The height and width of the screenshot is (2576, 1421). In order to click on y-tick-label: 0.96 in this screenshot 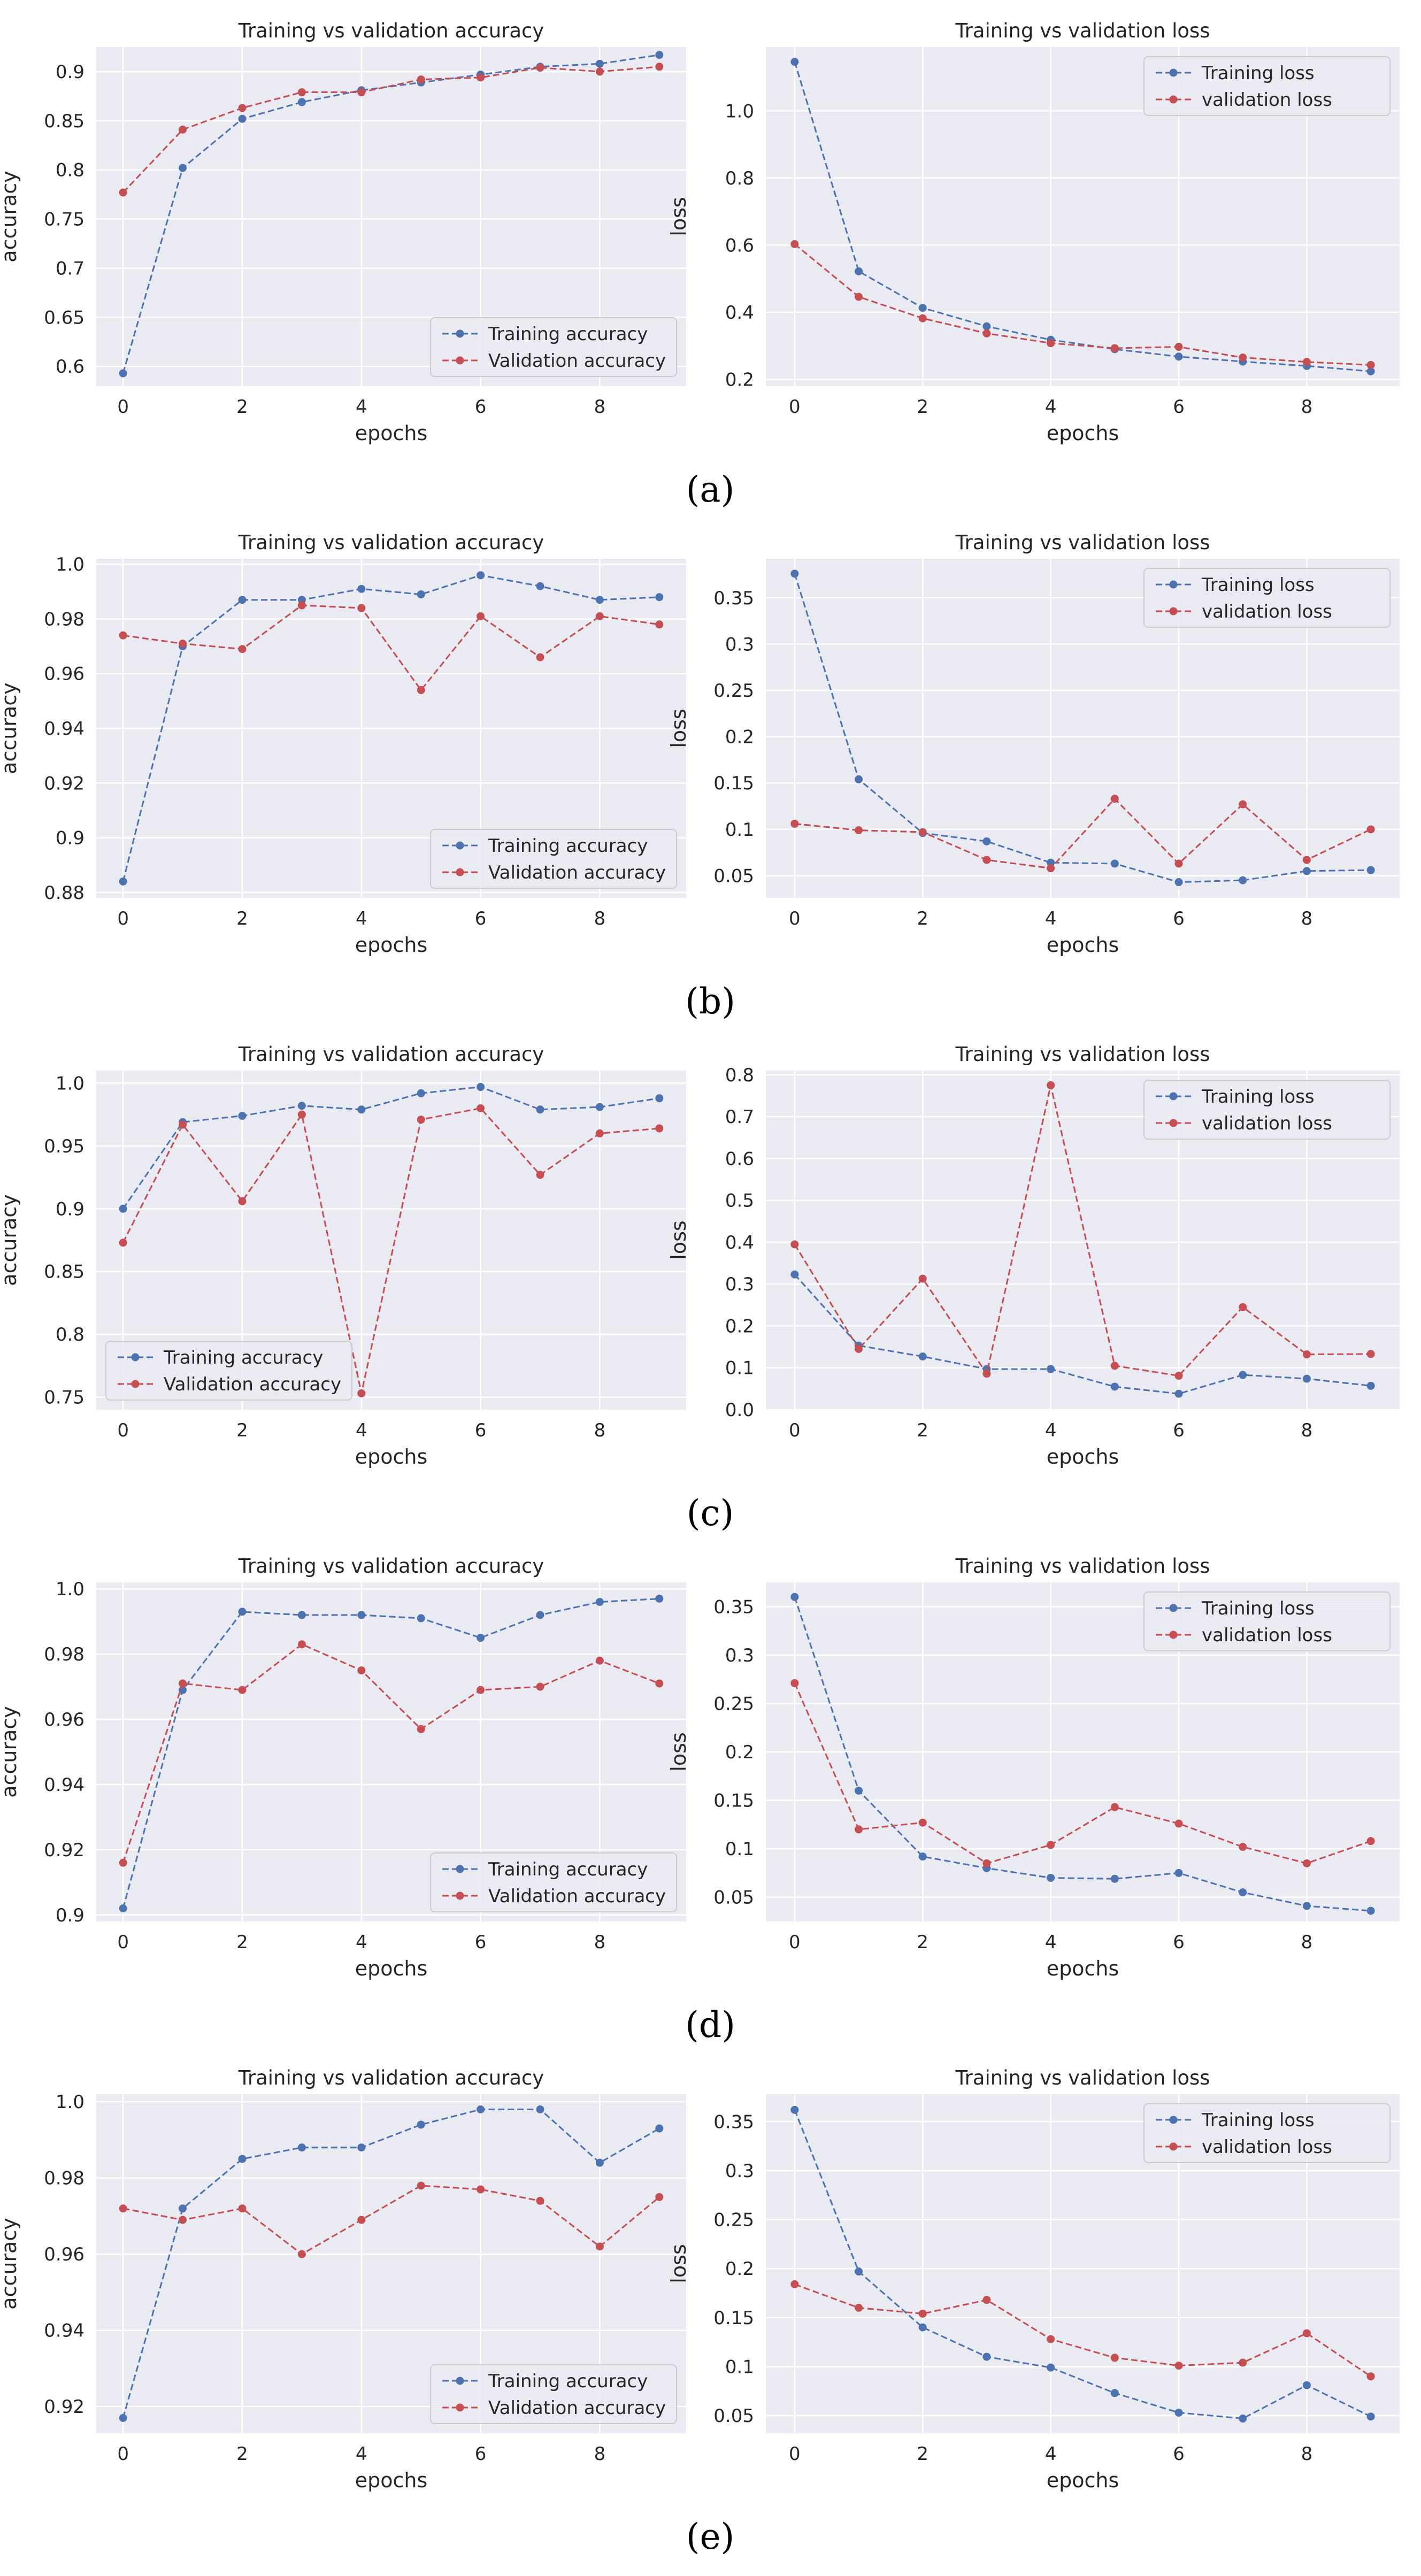, I will do `click(64, 2254)`.